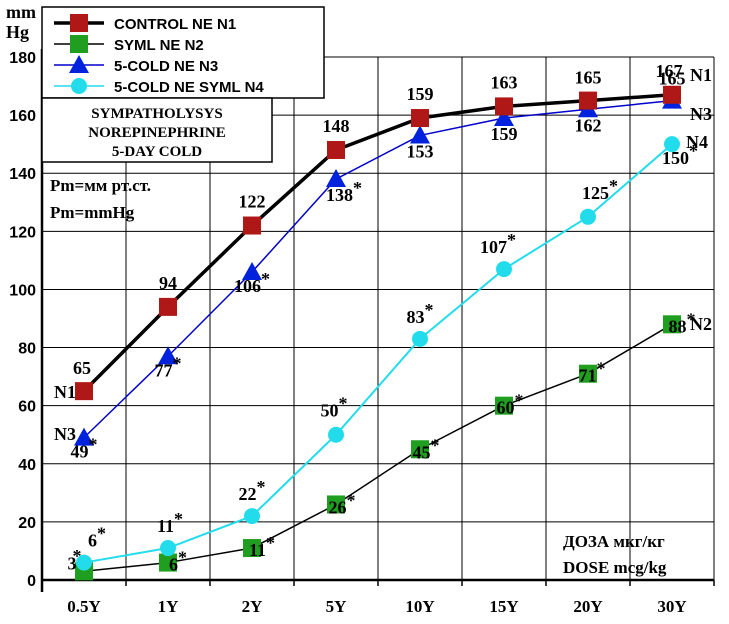 Image resolution: width=729 pixels, height=624 pixels. I want to click on point-N2-1Y, so click(168, 562).